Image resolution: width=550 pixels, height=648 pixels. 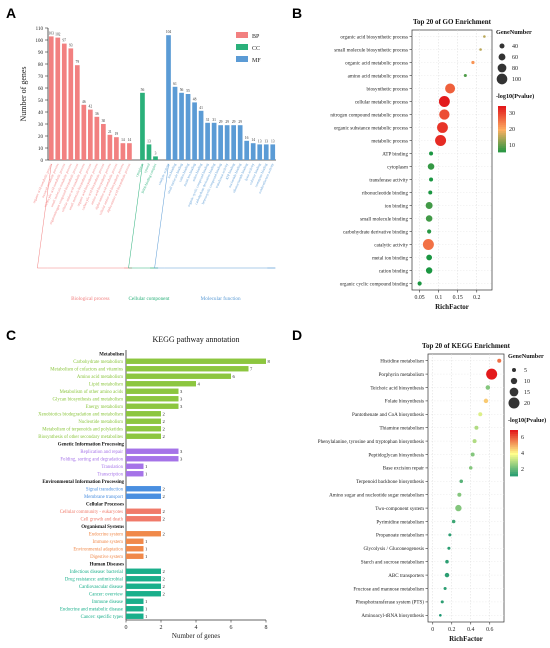 I want to click on y-tick-label: 50, so click(x=41, y=101).